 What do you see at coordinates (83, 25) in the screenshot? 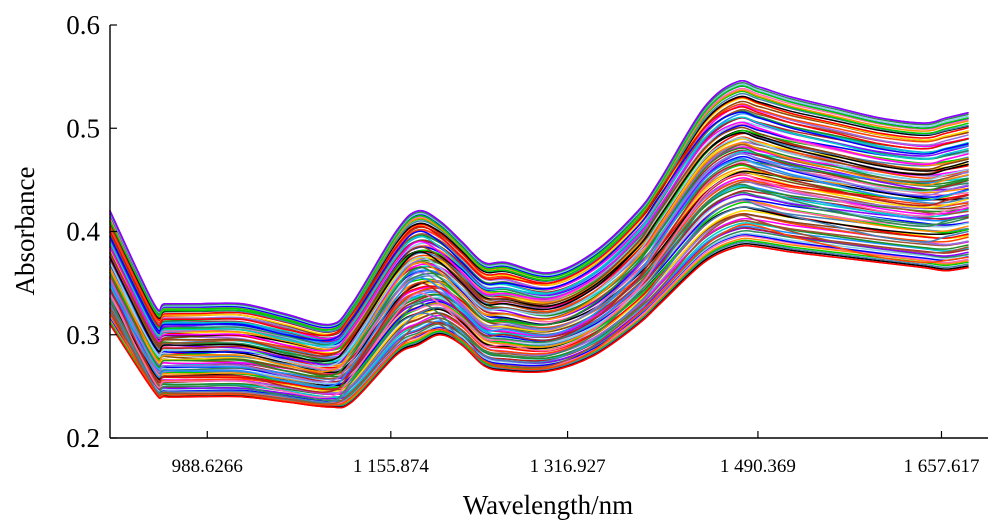
I see `y-tick-label: 0.6` at bounding box center [83, 25].